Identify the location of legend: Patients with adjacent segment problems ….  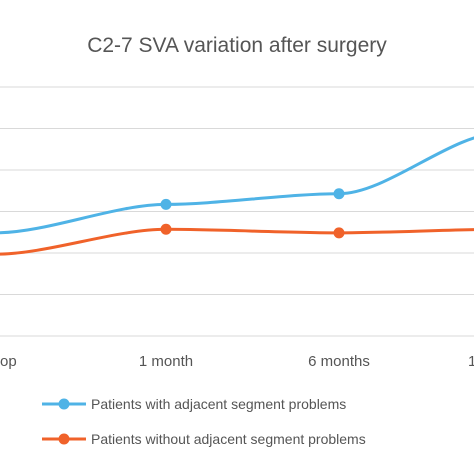
(204, 421).